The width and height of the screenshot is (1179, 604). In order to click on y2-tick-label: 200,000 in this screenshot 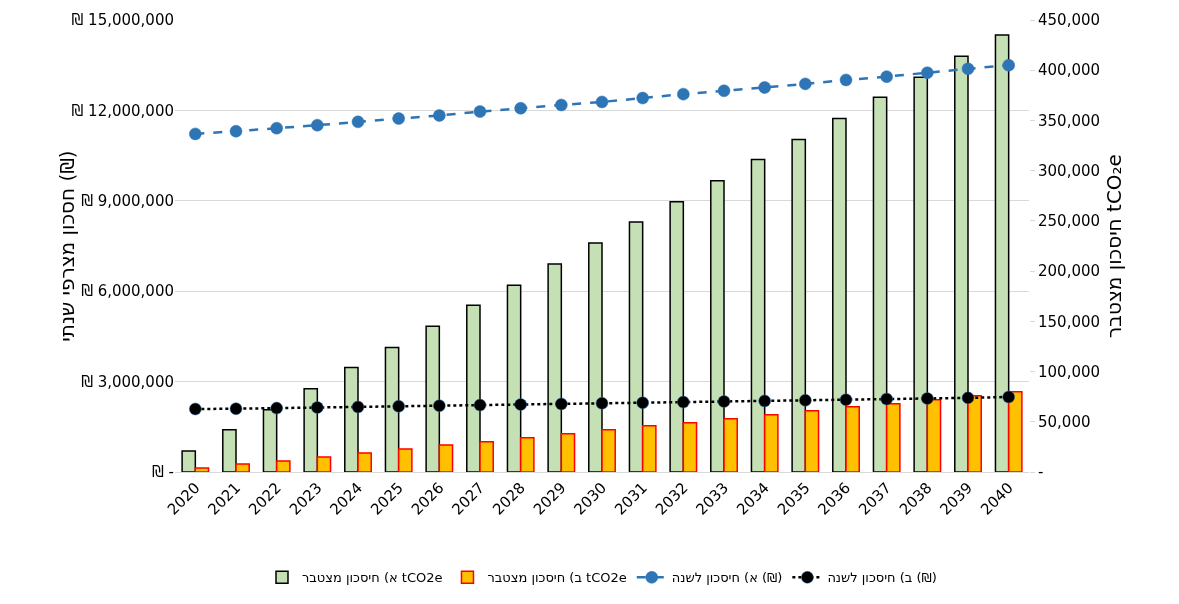, I will do `click(1069, 271)`.